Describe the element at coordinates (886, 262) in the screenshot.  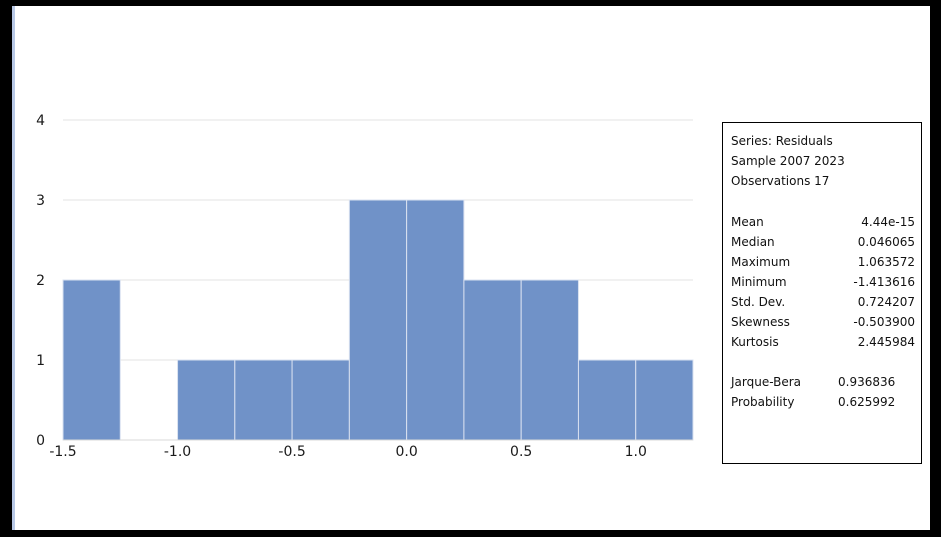
I see `stat-value: 1.063572` at that location.